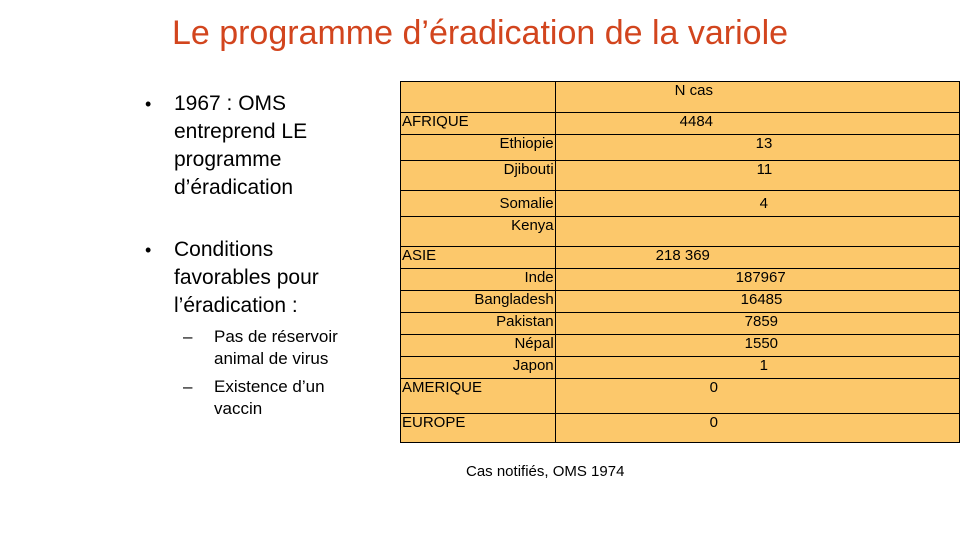 This screenshot has height=540, width=960. I want to click on table-header-empty, so click(478, 97).